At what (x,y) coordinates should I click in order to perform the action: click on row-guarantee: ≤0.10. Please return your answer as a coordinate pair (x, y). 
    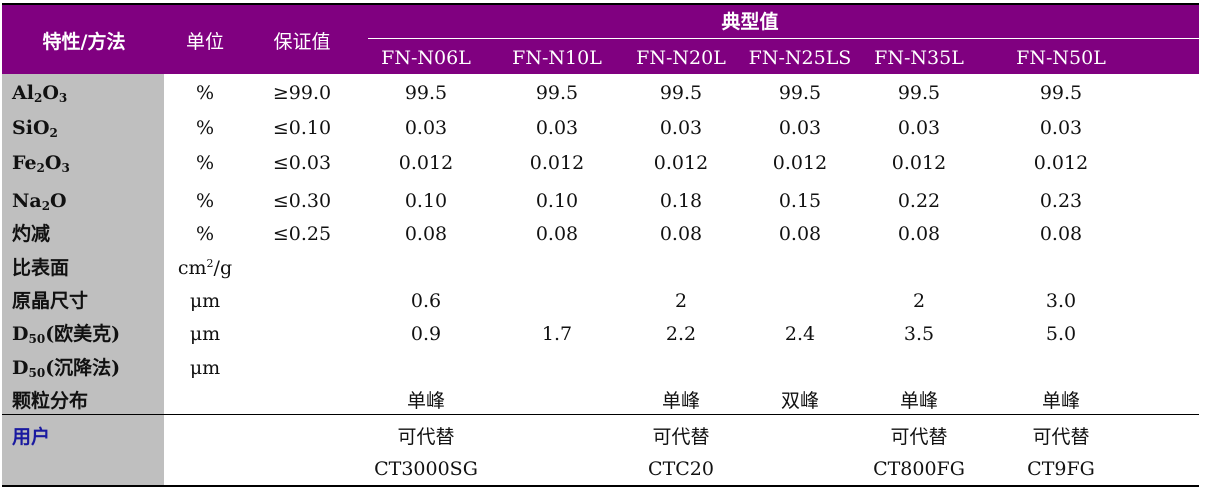
    Looking at the image, I should click on (302, 128).